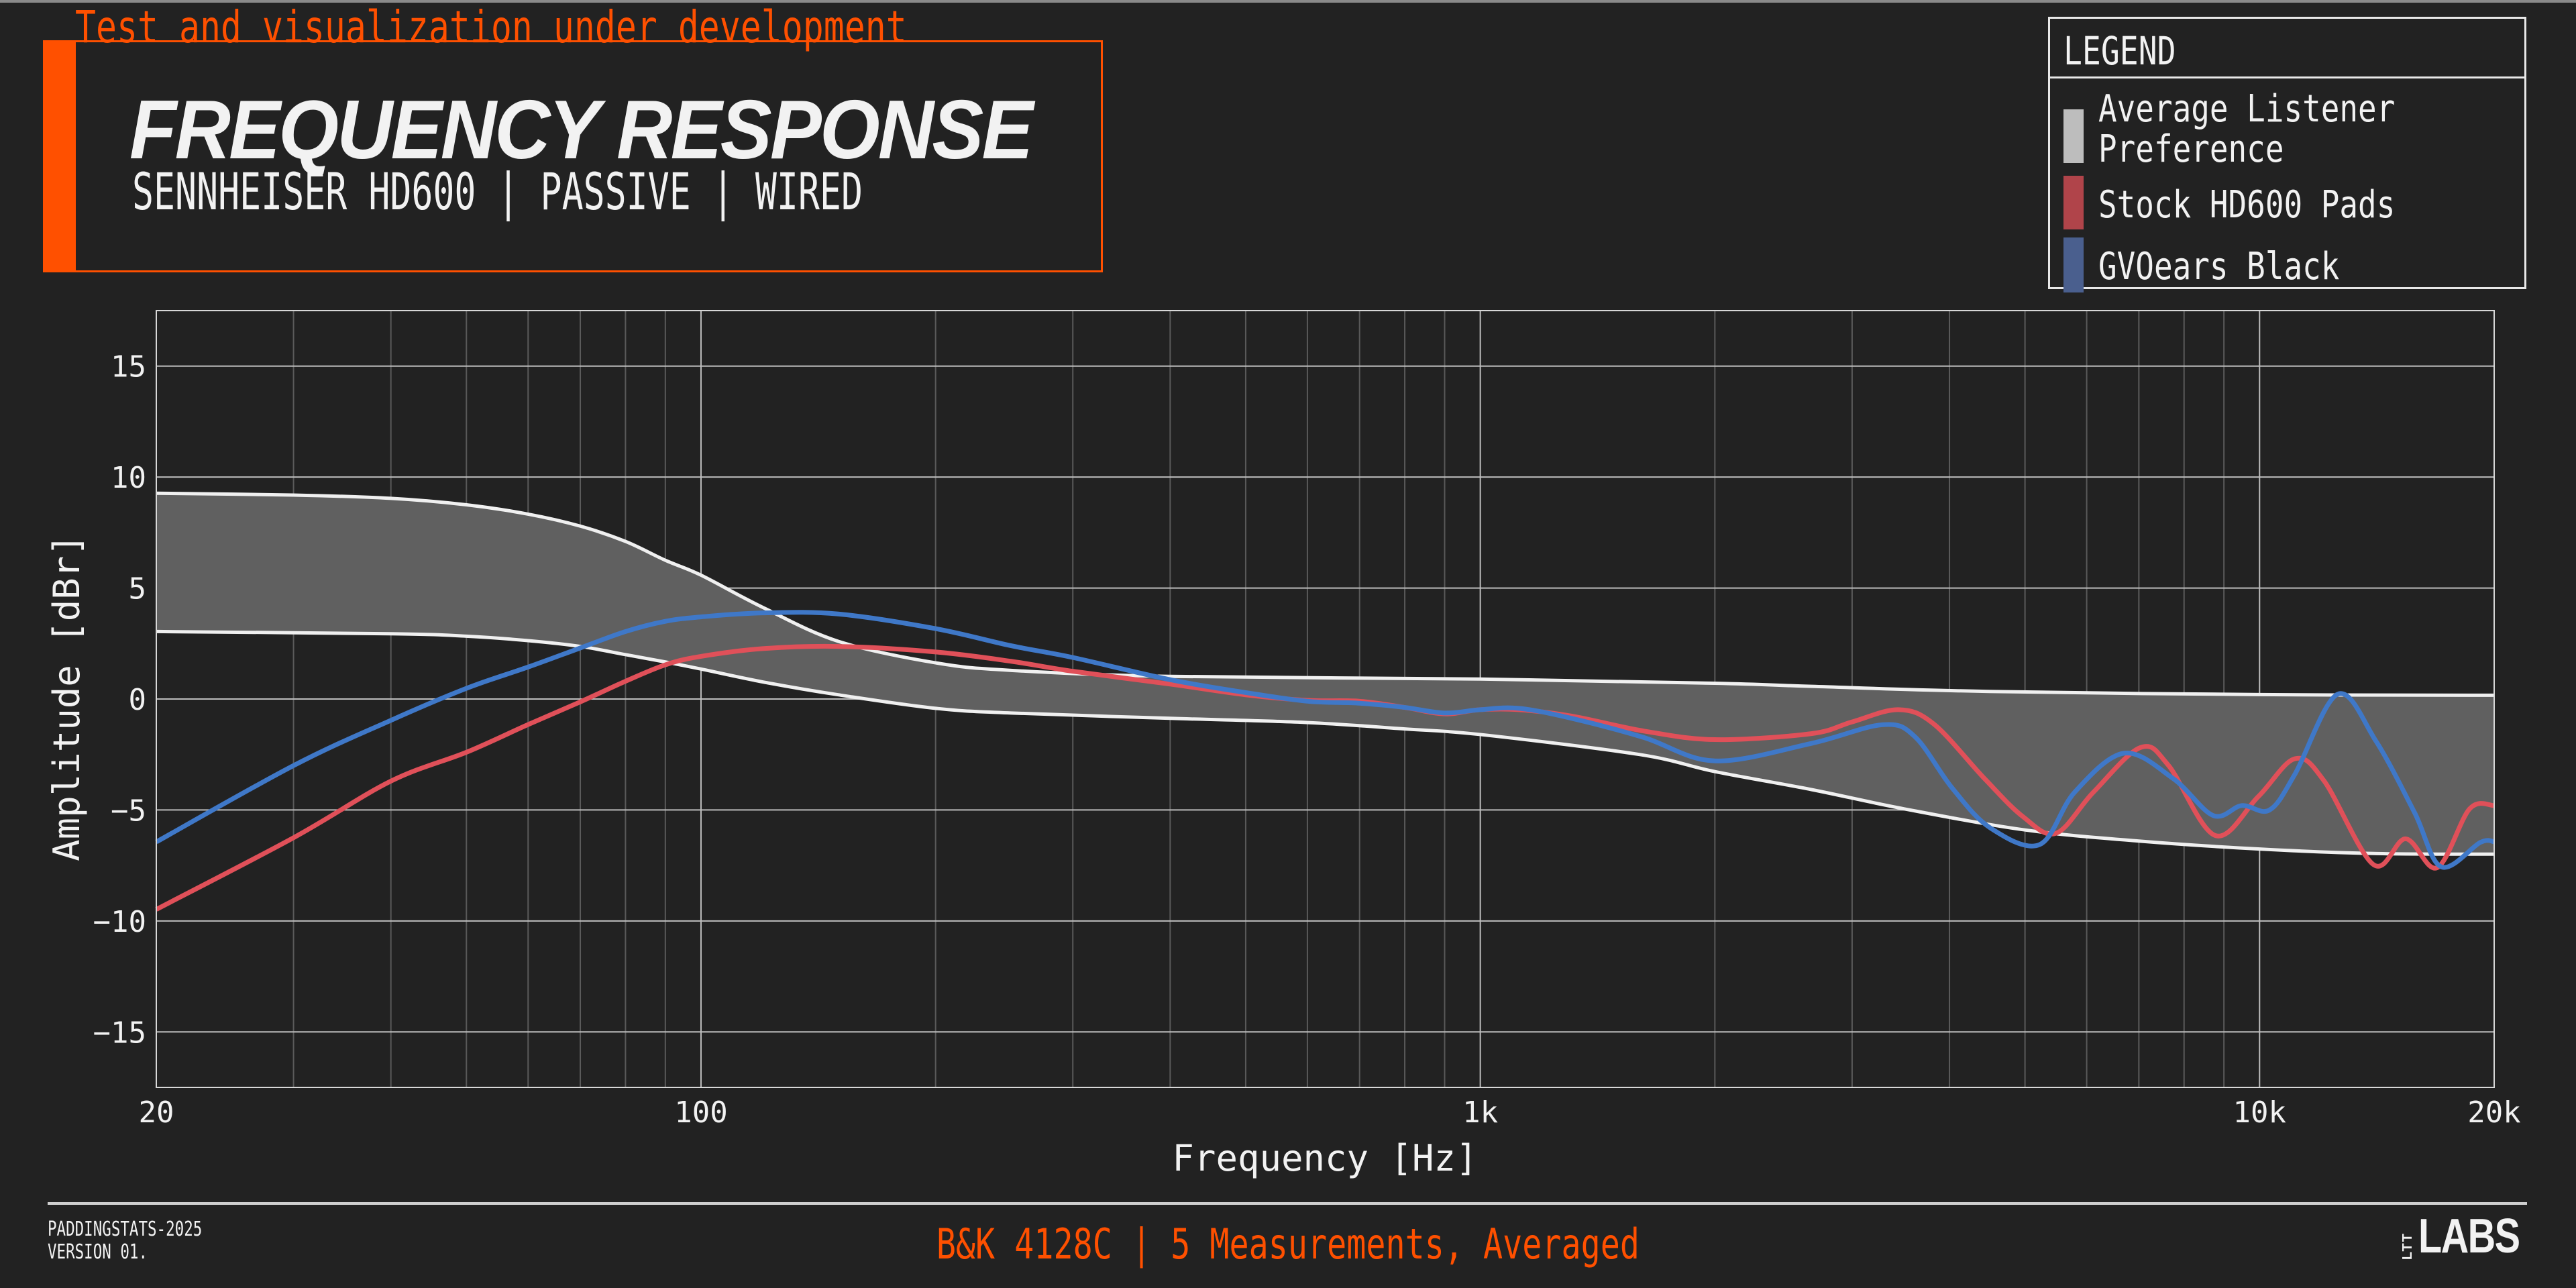 Image resolution: width=2576 pixels, height=1288 pixels. What do you see at coordinates (1288, 1) in the screenshot?
I see `top-border` at bounding box center [1288, 1].